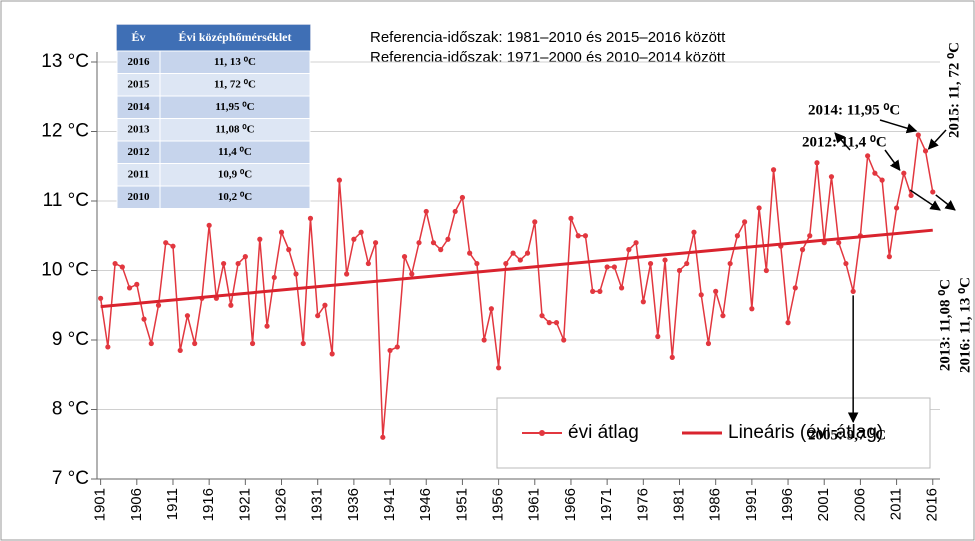  What do you see at coordinates (678, 504) in the screenshot?
I see `x-tick-label: 1981` at bounding box center [678, 504].